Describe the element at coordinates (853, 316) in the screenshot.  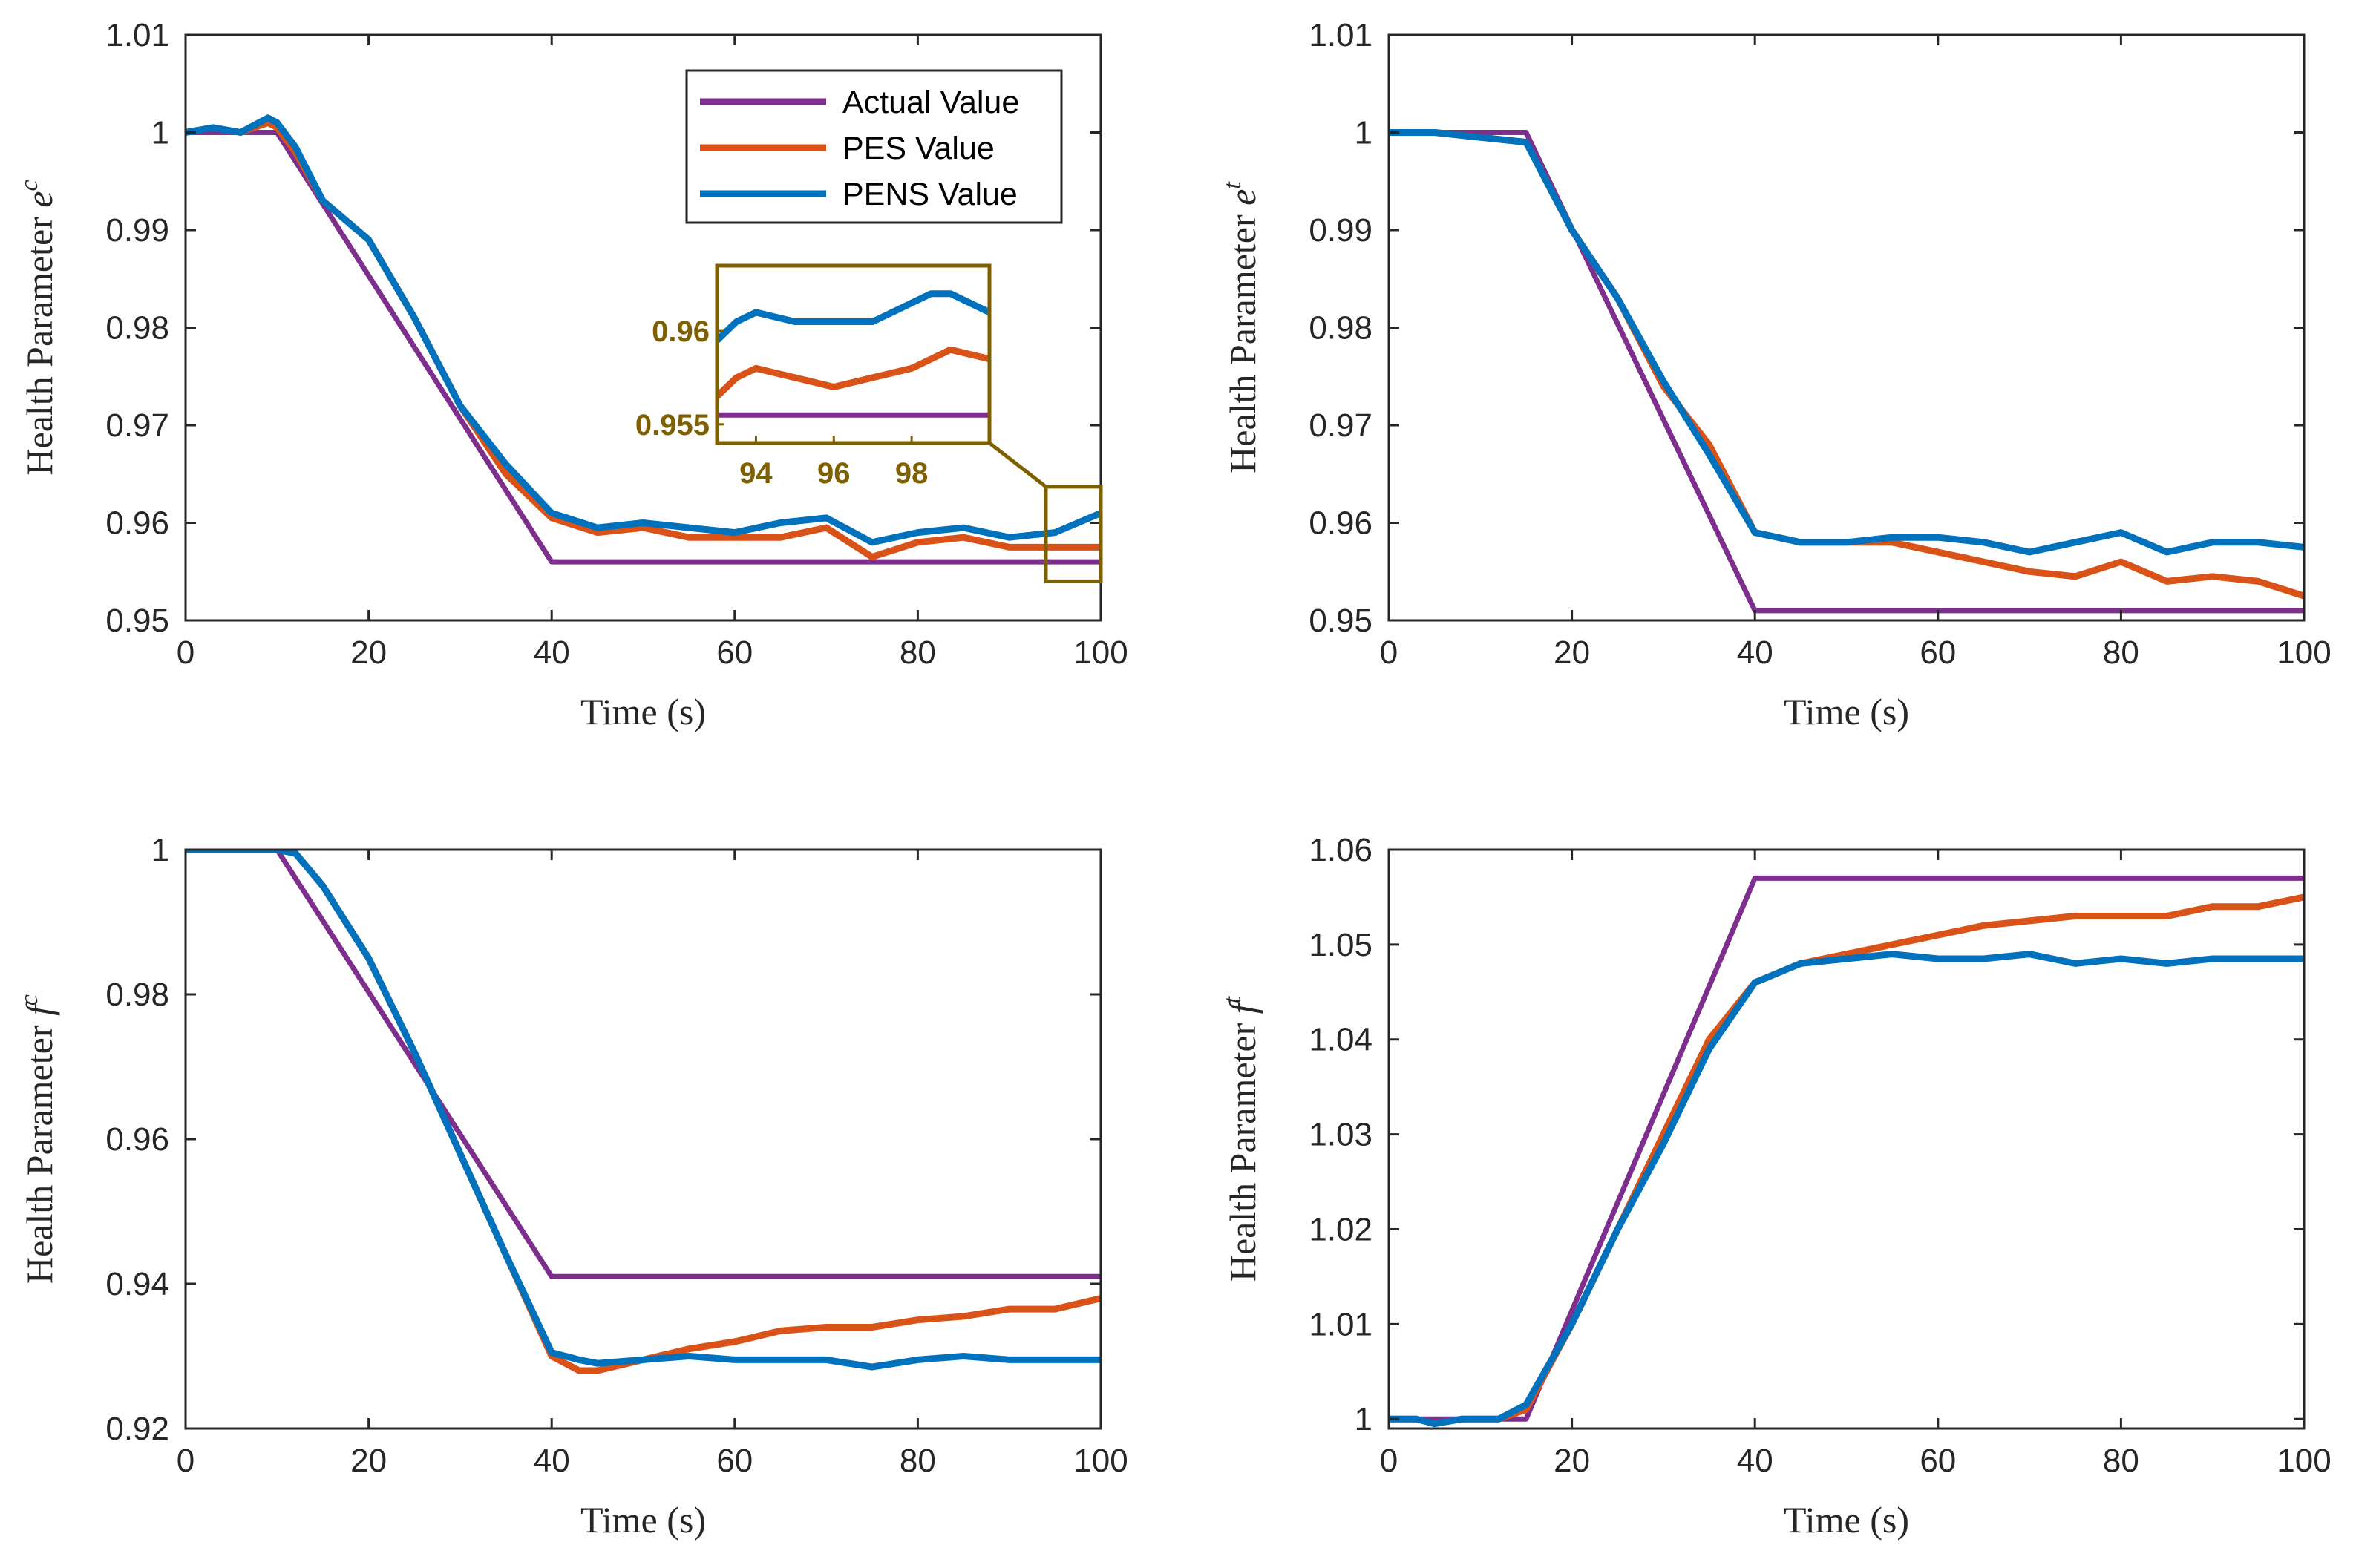
I see `inset-series-line-pens` at that location.